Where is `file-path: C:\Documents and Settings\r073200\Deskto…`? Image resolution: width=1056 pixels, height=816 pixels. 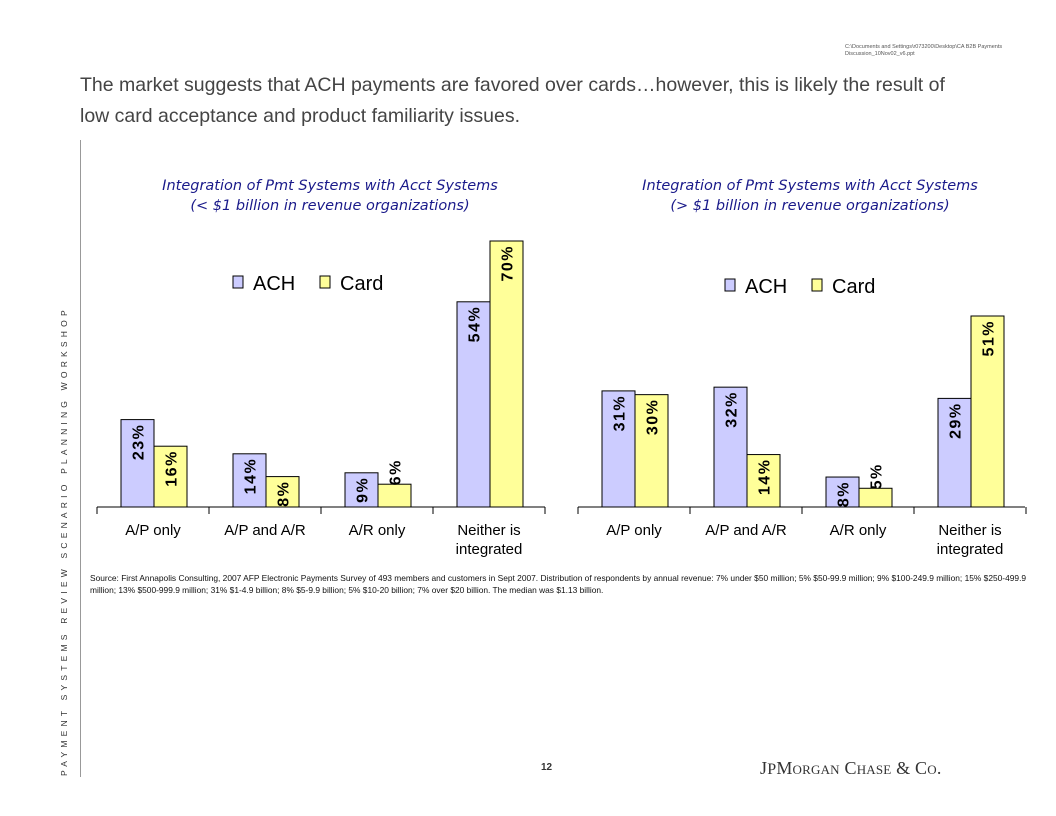
file-path: C:\Documents and Settings\r073200\Deskto… is located at coordinates (924, 50).